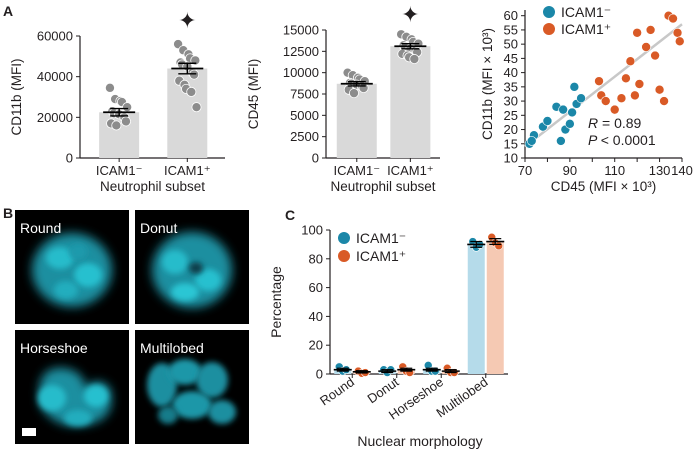  Describe the element at coordinates (525, 170) in the screenshot. I see `x-tick-label: 70` at that location.